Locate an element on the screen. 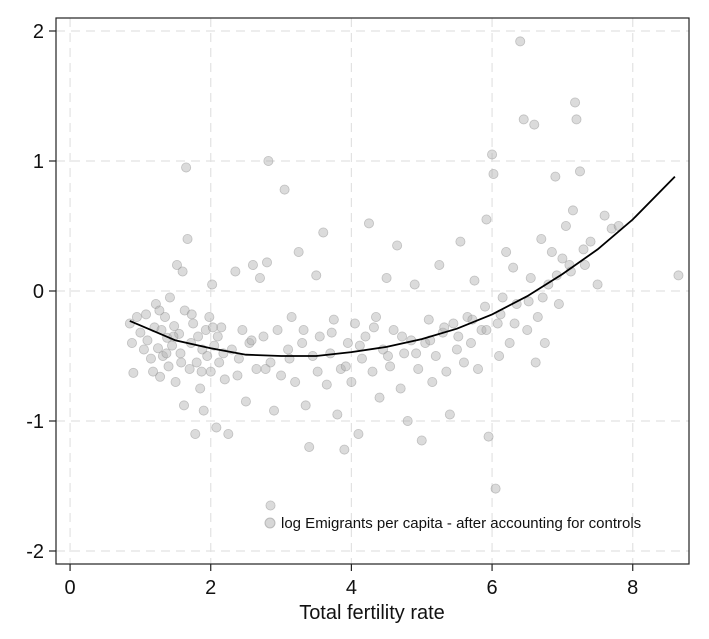 The width and height of the screenshot is (709, 639). y-tick-label: 0 is located at coordinates (38, 292).